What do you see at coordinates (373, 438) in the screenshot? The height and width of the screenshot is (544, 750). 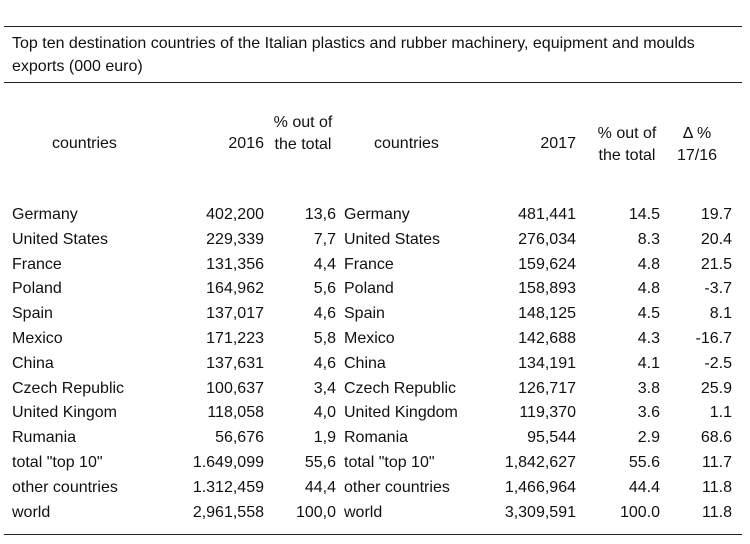 I see `table-row: Rumania 56,676 1,9 Romania 95,544 2.9 68.6` at bounding box center [373, 438].